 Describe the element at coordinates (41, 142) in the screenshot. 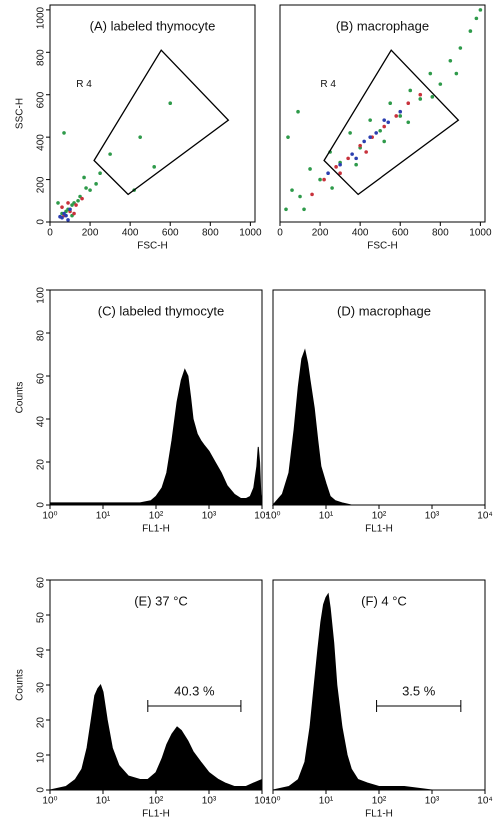

I see `y-tick-label: 400` at that location.